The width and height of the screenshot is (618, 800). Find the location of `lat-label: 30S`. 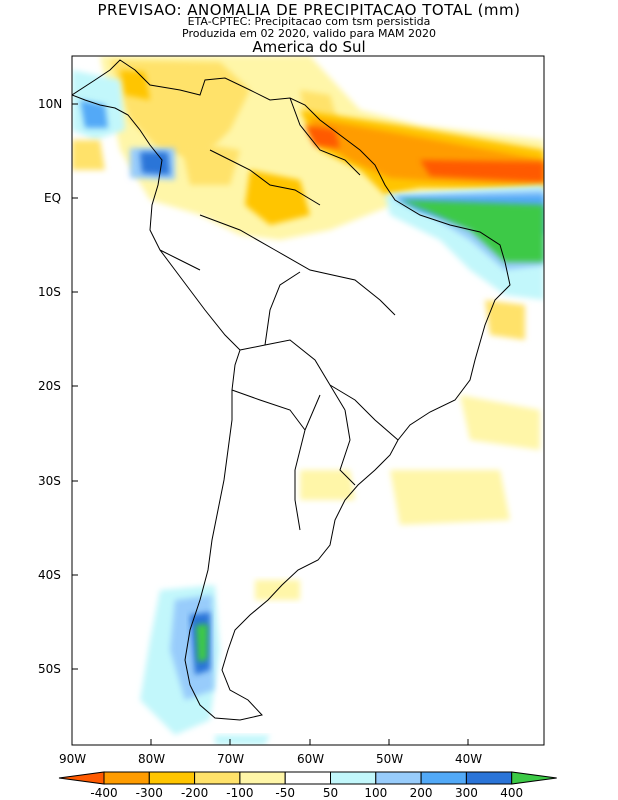

lat-label: 30S is located at coordinates (49, 481).